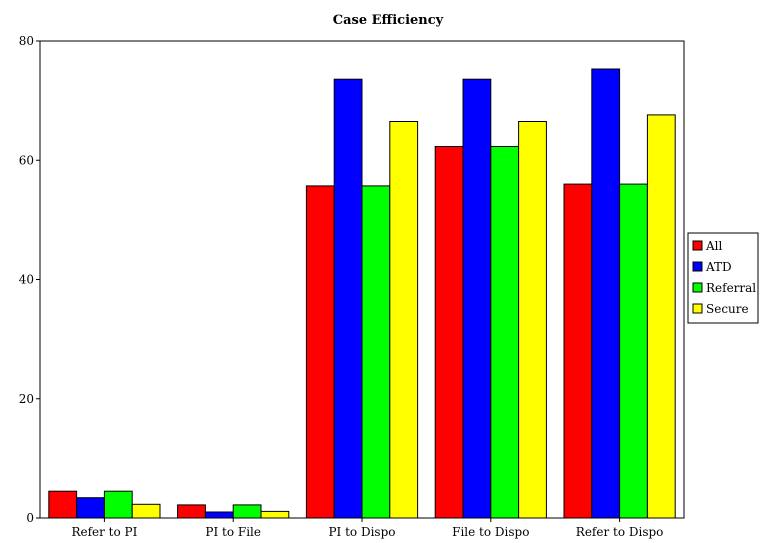 The height and width of the screenshot is (543, 765). I want to click on legend-swatch-referral, so click(697, 287).